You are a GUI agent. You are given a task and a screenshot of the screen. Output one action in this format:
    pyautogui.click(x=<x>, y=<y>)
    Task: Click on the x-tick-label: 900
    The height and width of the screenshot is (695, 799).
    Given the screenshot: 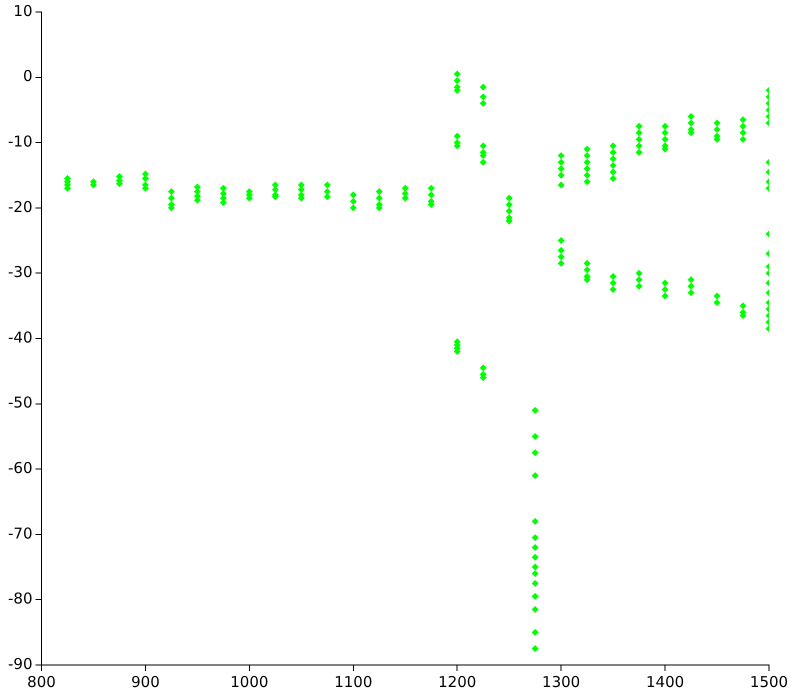 What is the action you would take?
    pyautogui.click(x=145, y=681)
    